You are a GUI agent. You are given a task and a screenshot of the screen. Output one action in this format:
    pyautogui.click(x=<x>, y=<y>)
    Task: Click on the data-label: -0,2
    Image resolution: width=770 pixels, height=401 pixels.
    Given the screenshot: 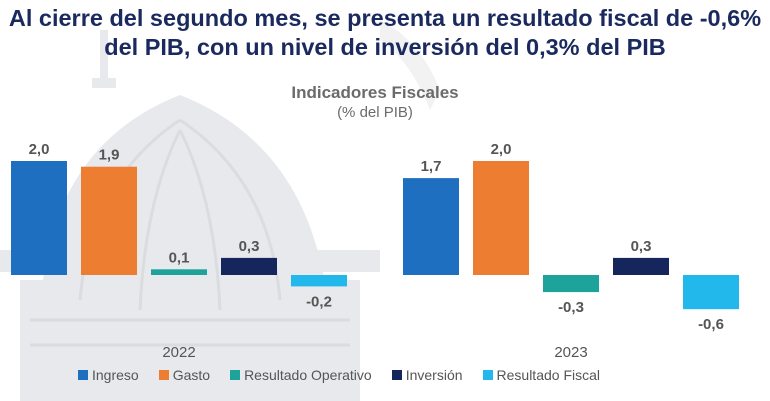 What is the action you would take?
    pyautogui.click(x=319, y=301)
    